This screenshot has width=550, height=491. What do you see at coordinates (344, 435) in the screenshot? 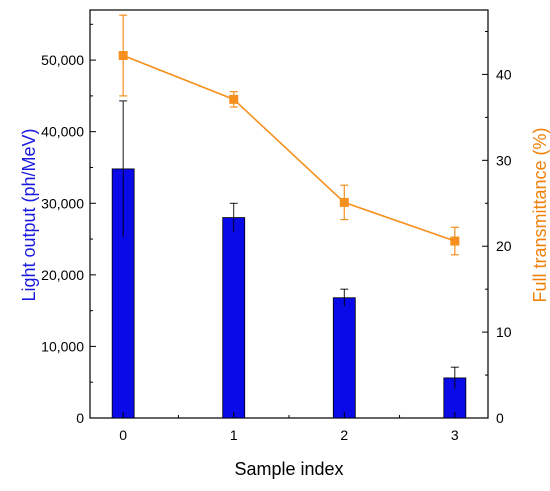
I see `x-tick-label: 2` at bounding box center [344, 435].